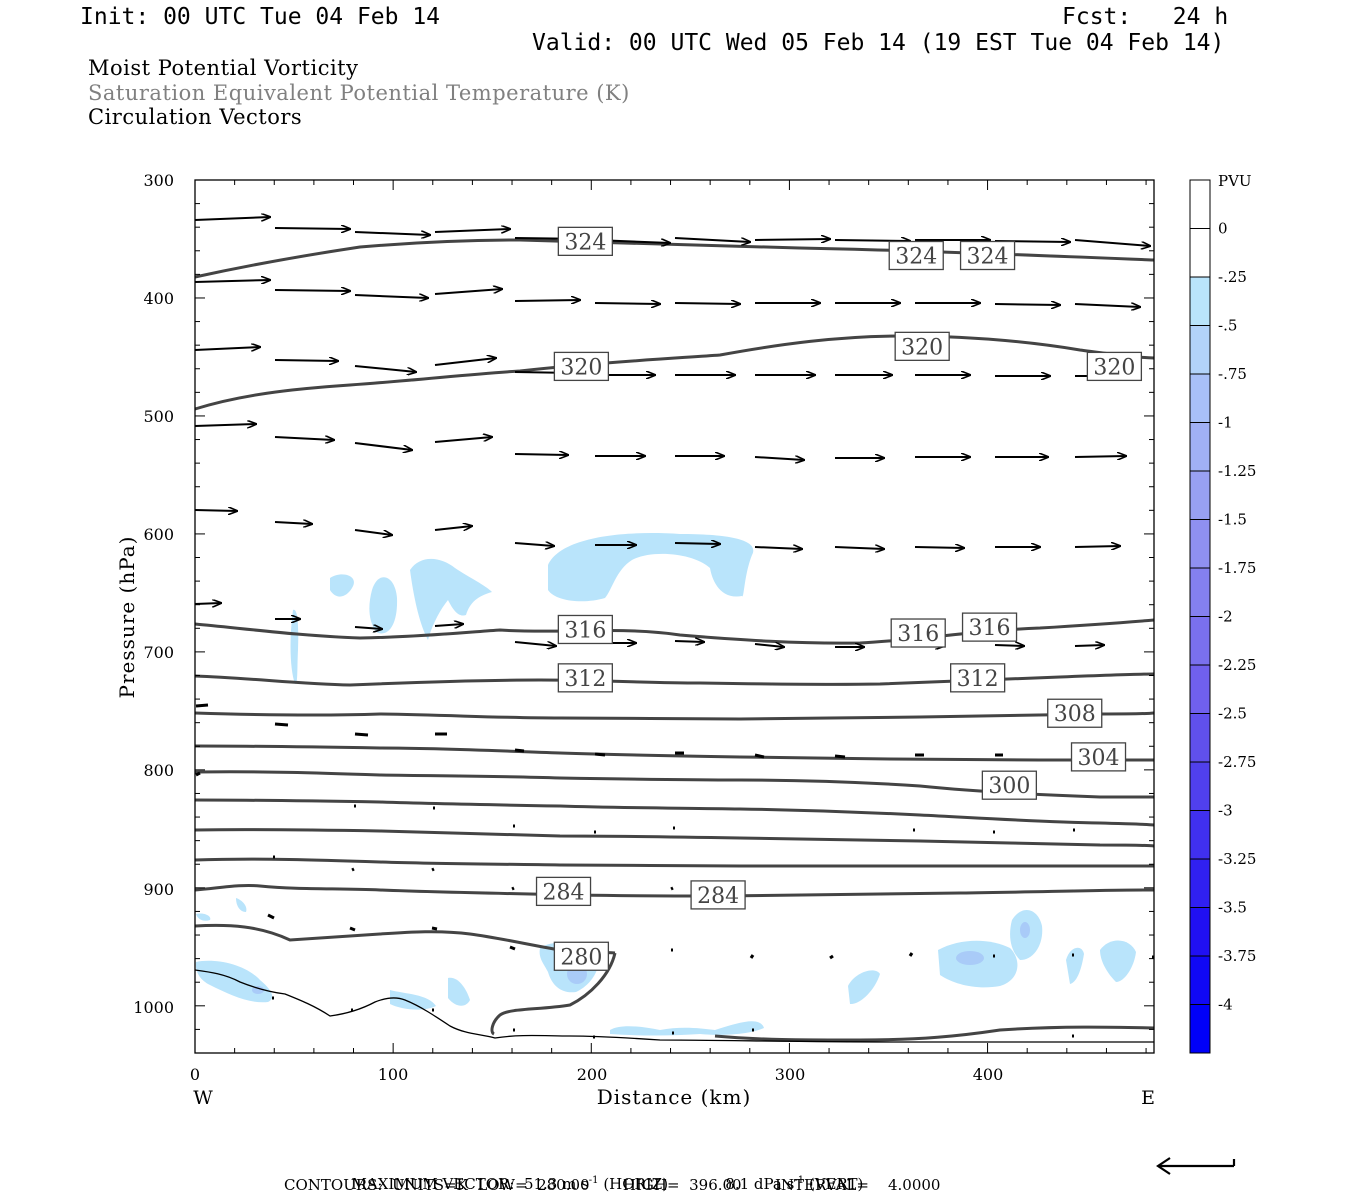 Image resolution: width=1350 pixels, height=1200 pixels. Describe the element at coordinates (1232, 908) in the screenshot. I see `colorbar-label: -3.5` at that location.